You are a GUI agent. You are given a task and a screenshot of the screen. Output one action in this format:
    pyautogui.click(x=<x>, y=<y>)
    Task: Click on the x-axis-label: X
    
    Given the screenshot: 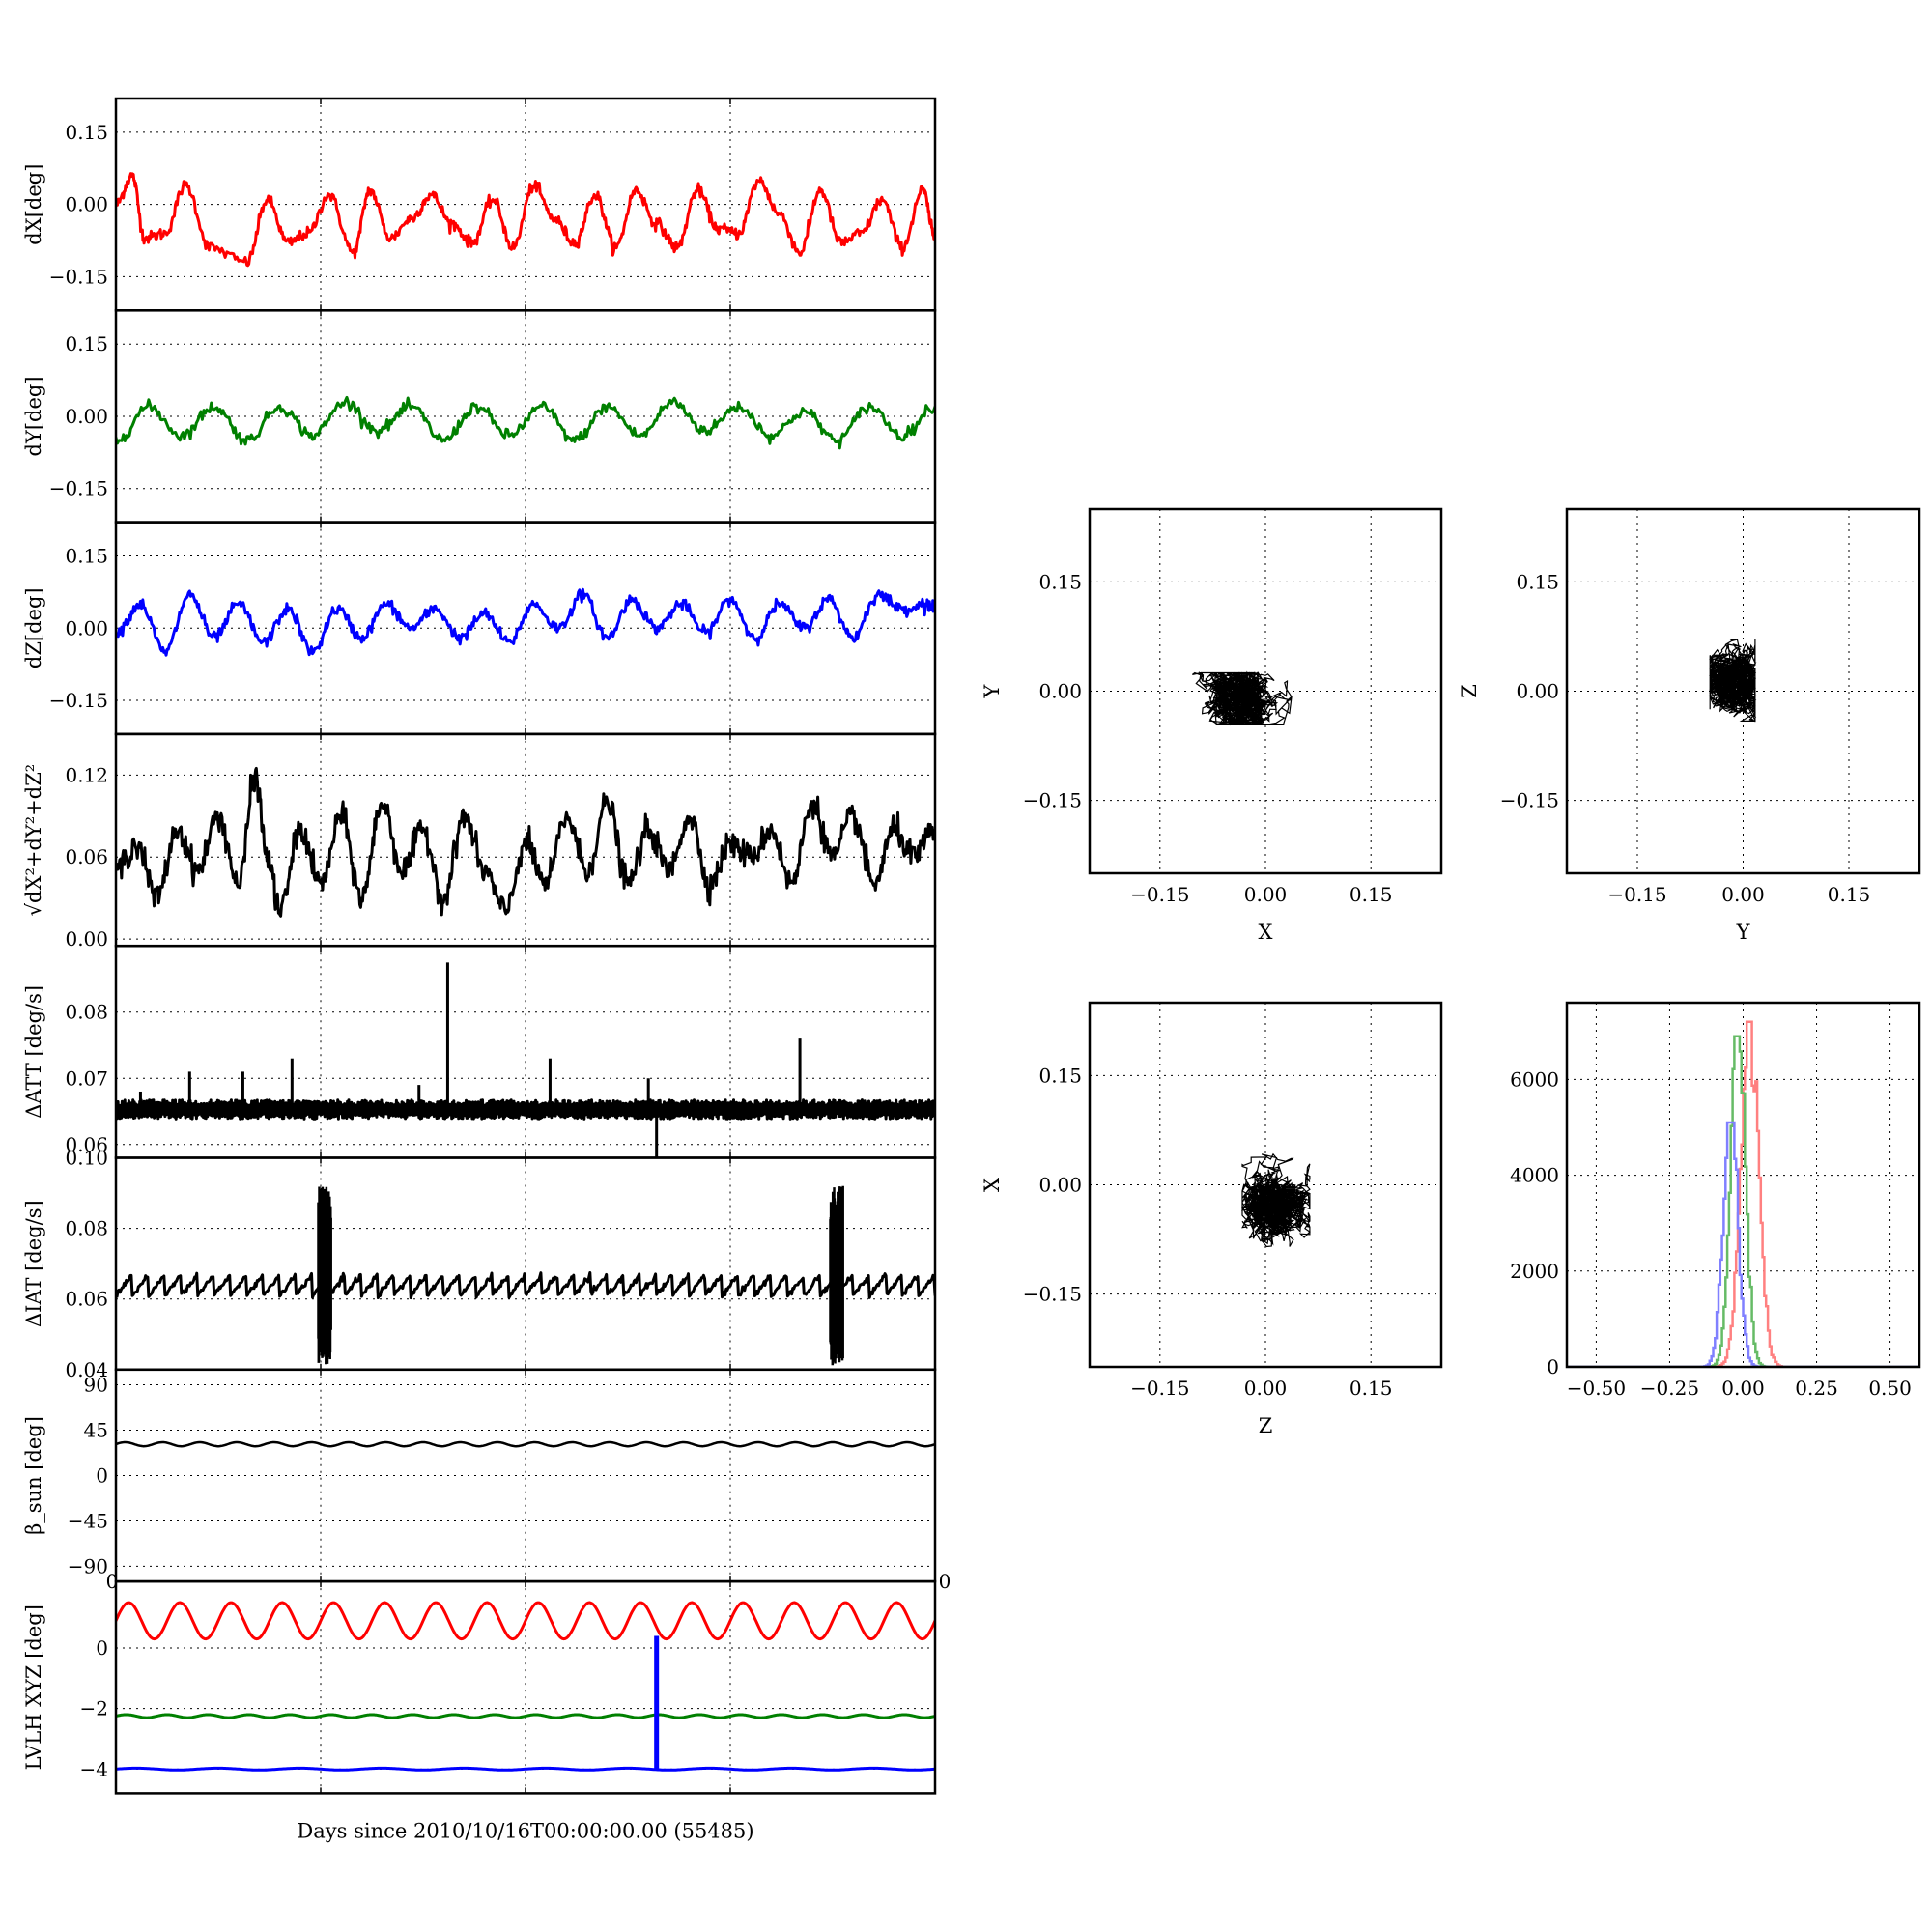 What is the action you would take?
    pyautogui.click(x=1266, y=932)
    